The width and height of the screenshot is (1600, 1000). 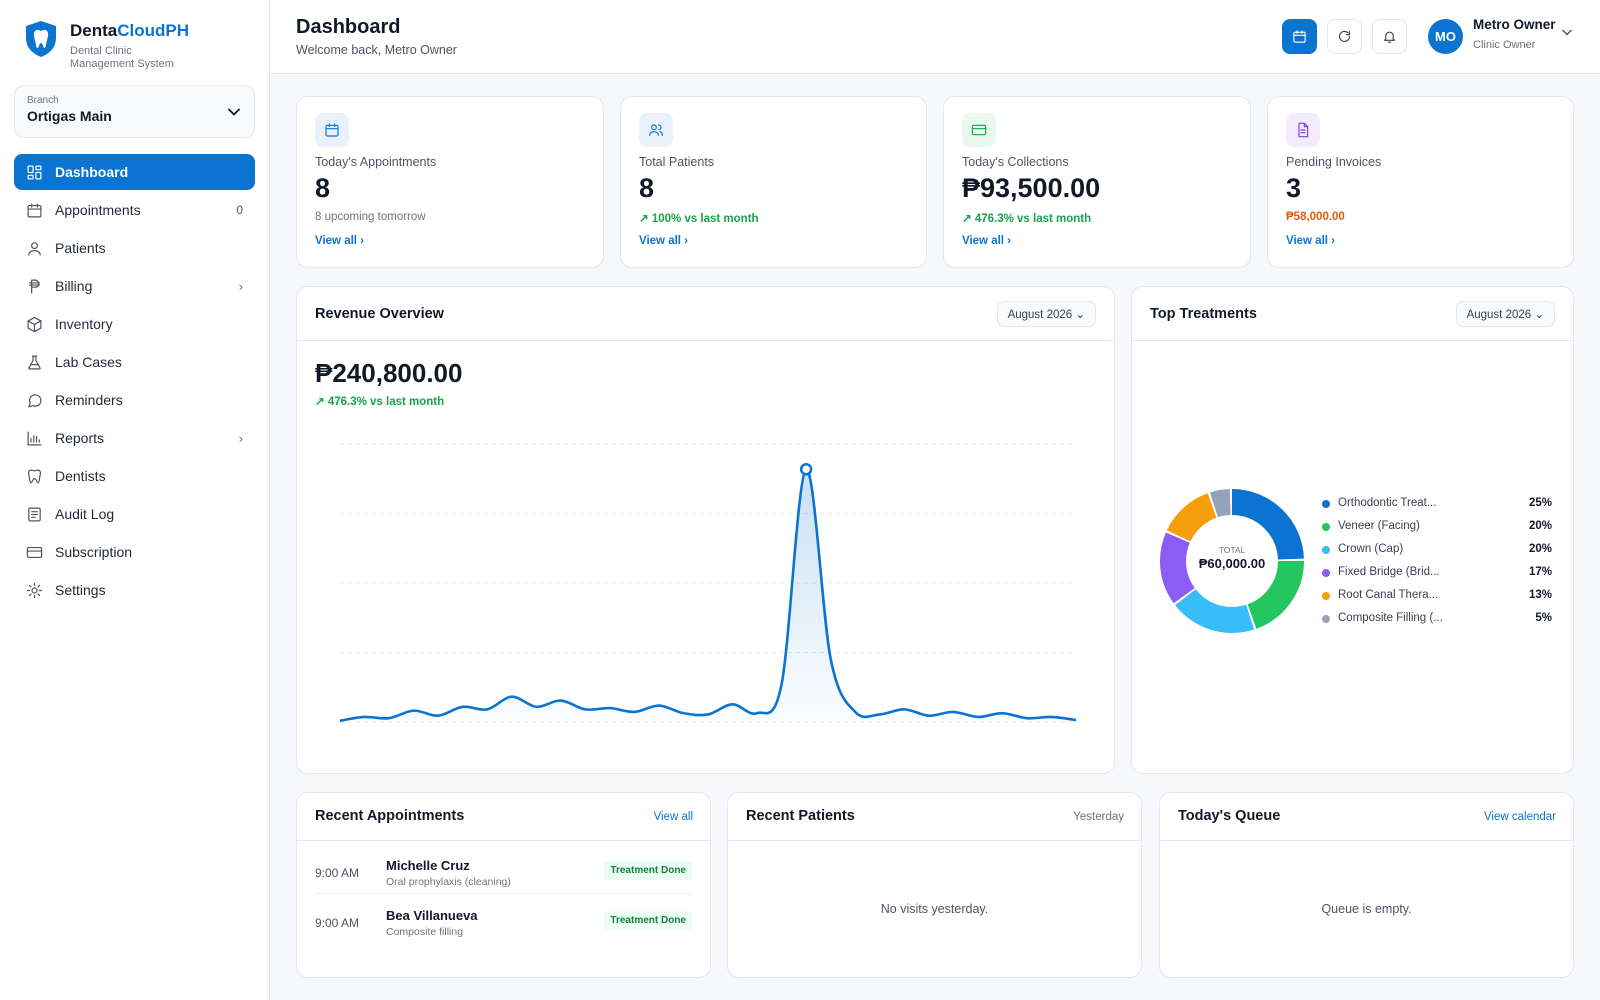 I want to click on legend-percent: 17%, so click(x=1540, y=572).